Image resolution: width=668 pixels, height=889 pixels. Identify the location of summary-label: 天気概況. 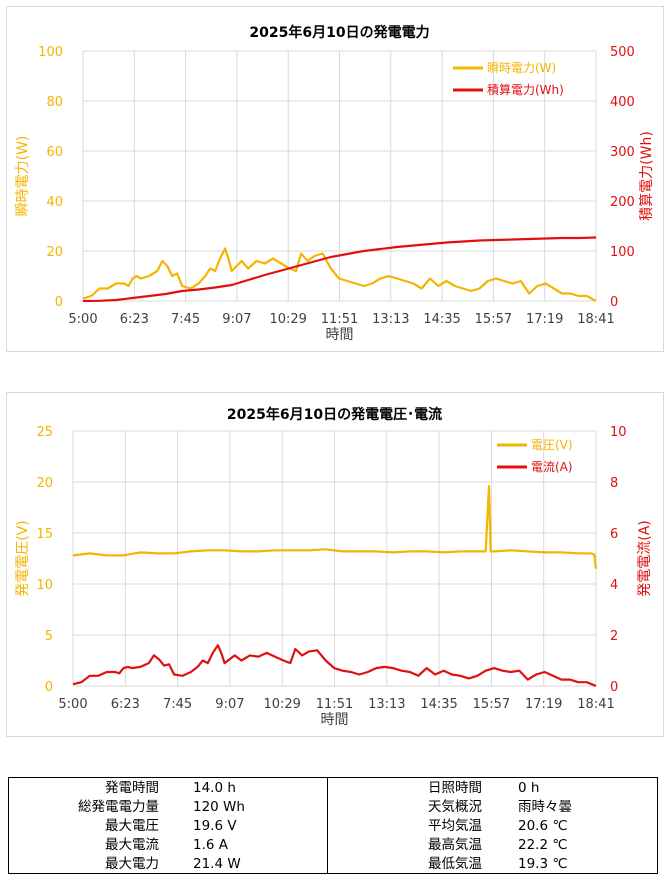
(455, 806).